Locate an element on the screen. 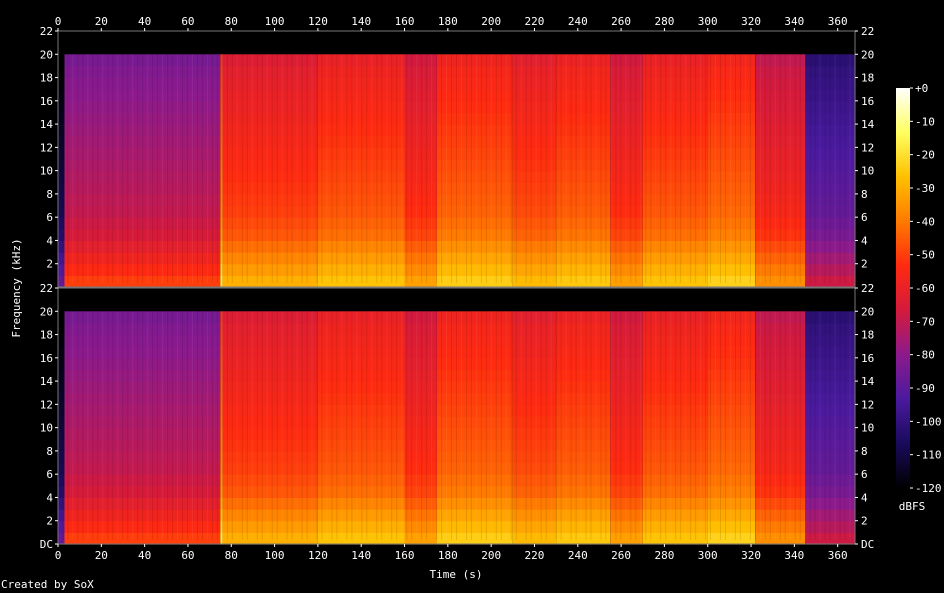 This screenshot has height=593, width=944. xtick-label-top: 80 is located at coordinates (231, 21).